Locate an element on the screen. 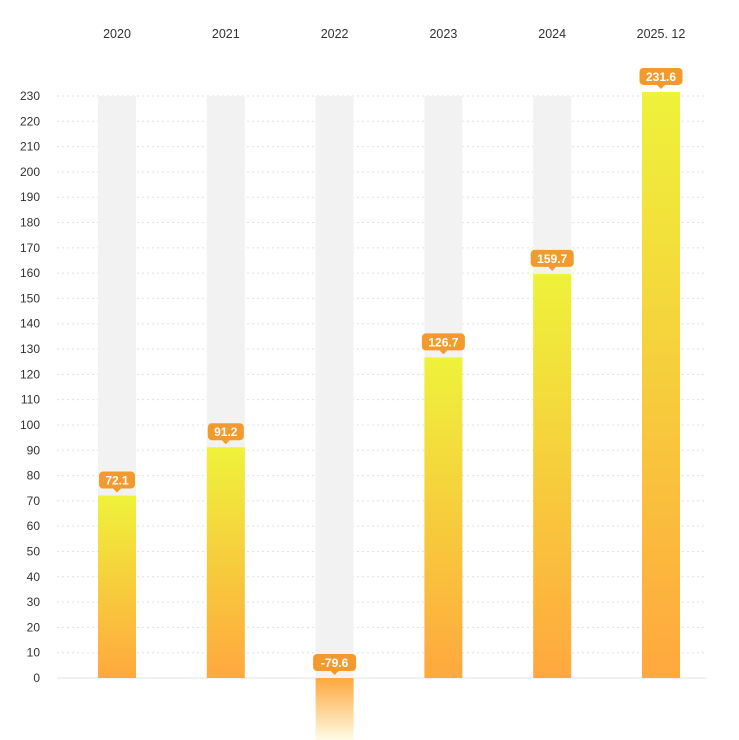  data-label: 231.6 is located at coordinates (661, 78).